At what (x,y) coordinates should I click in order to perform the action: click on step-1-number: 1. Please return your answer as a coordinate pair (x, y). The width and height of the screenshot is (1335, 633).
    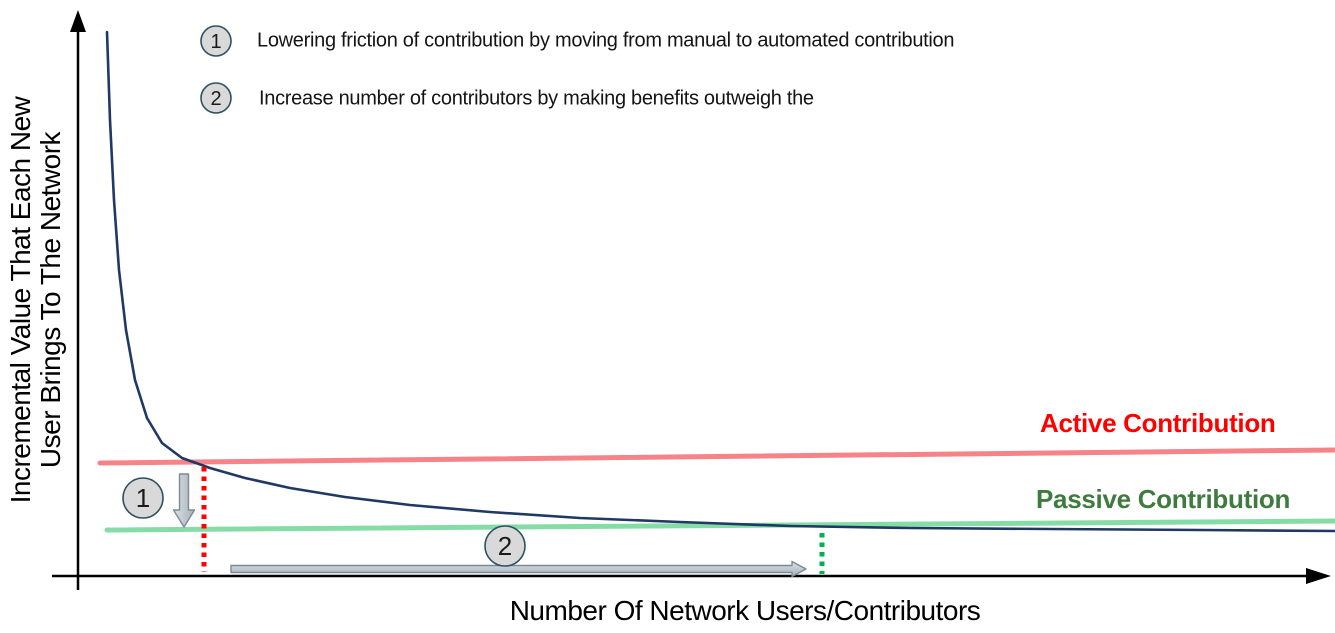
    Looking at the image, I should click on (143, 498).